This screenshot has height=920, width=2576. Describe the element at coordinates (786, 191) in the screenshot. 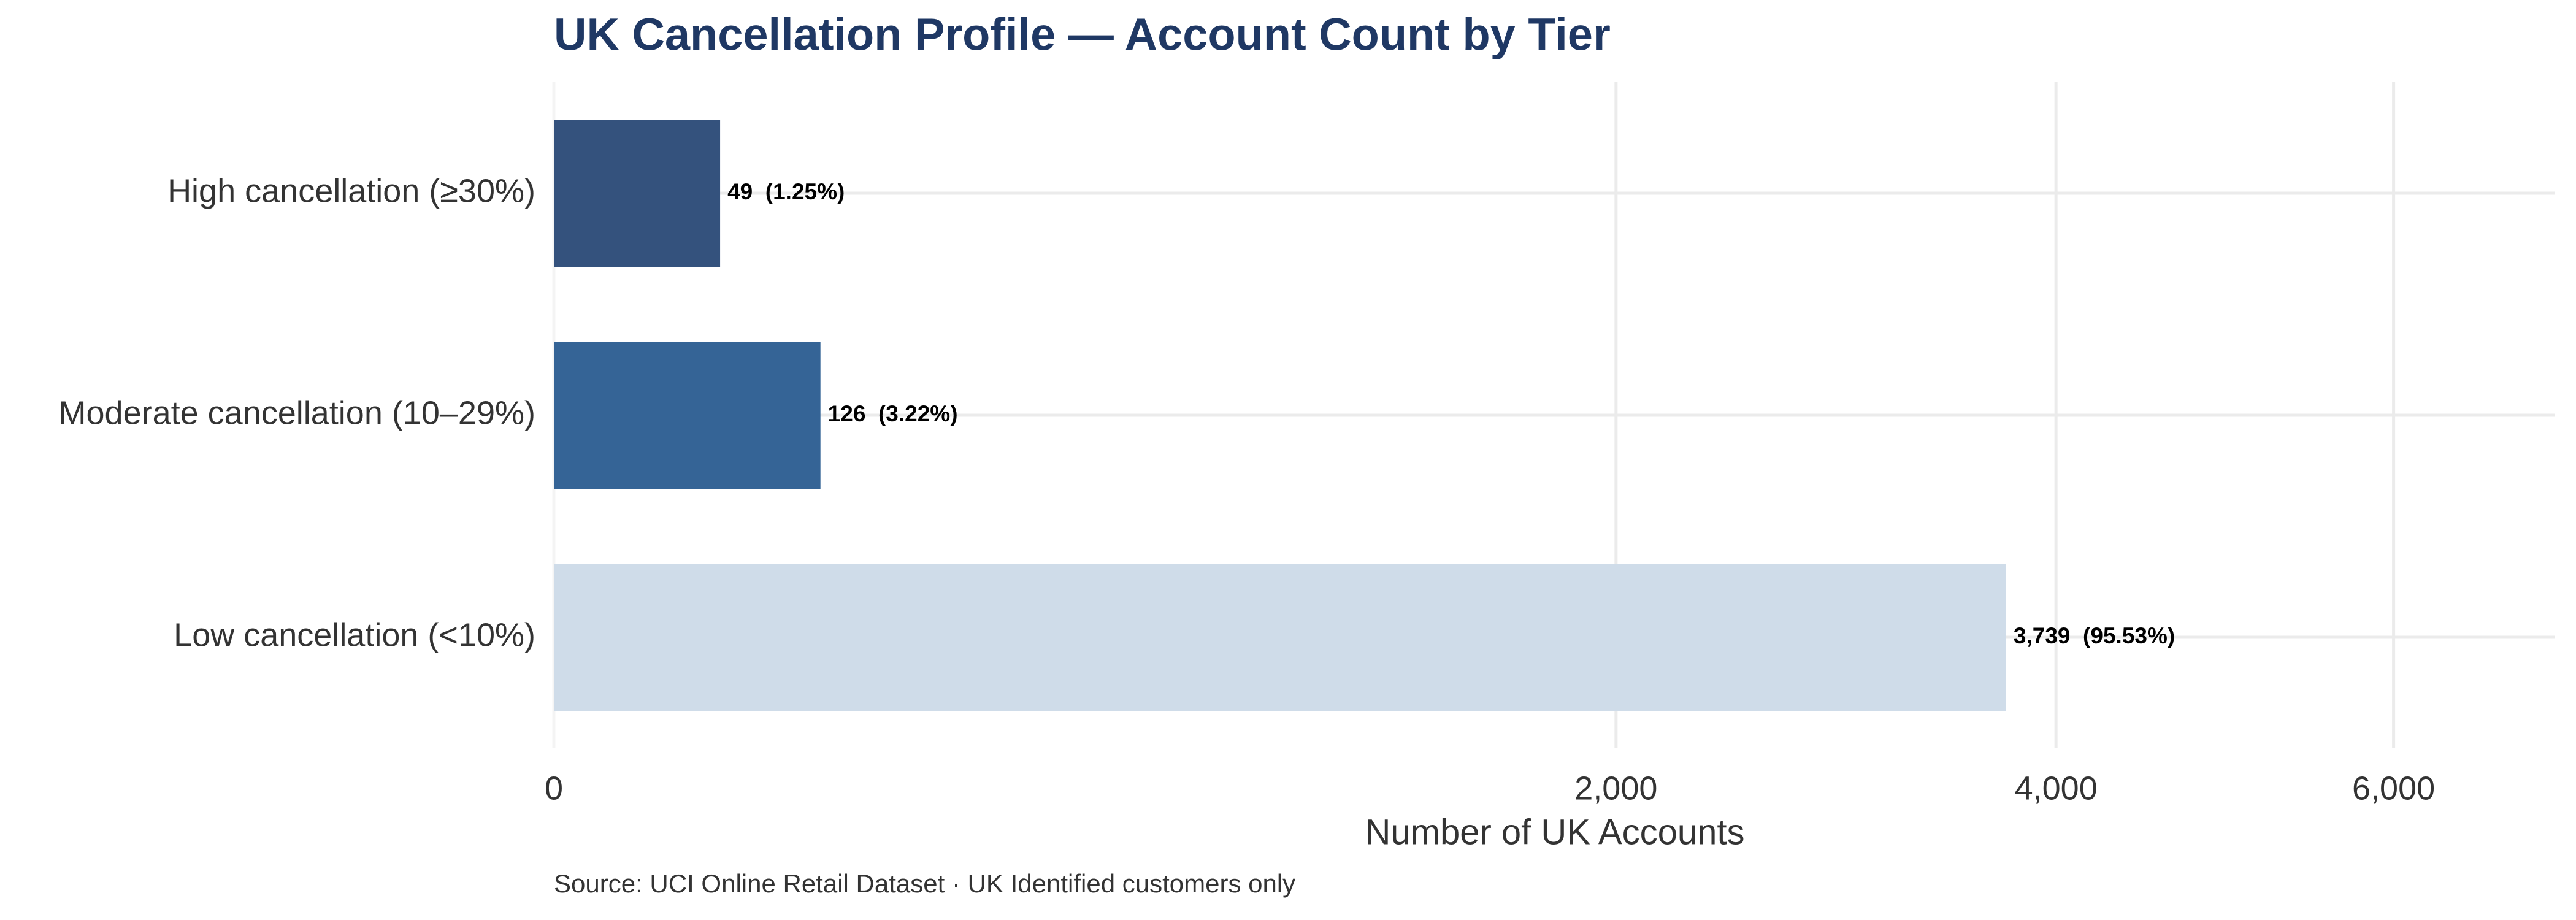

I see `value-label: 49 (1.25%)` at that location.